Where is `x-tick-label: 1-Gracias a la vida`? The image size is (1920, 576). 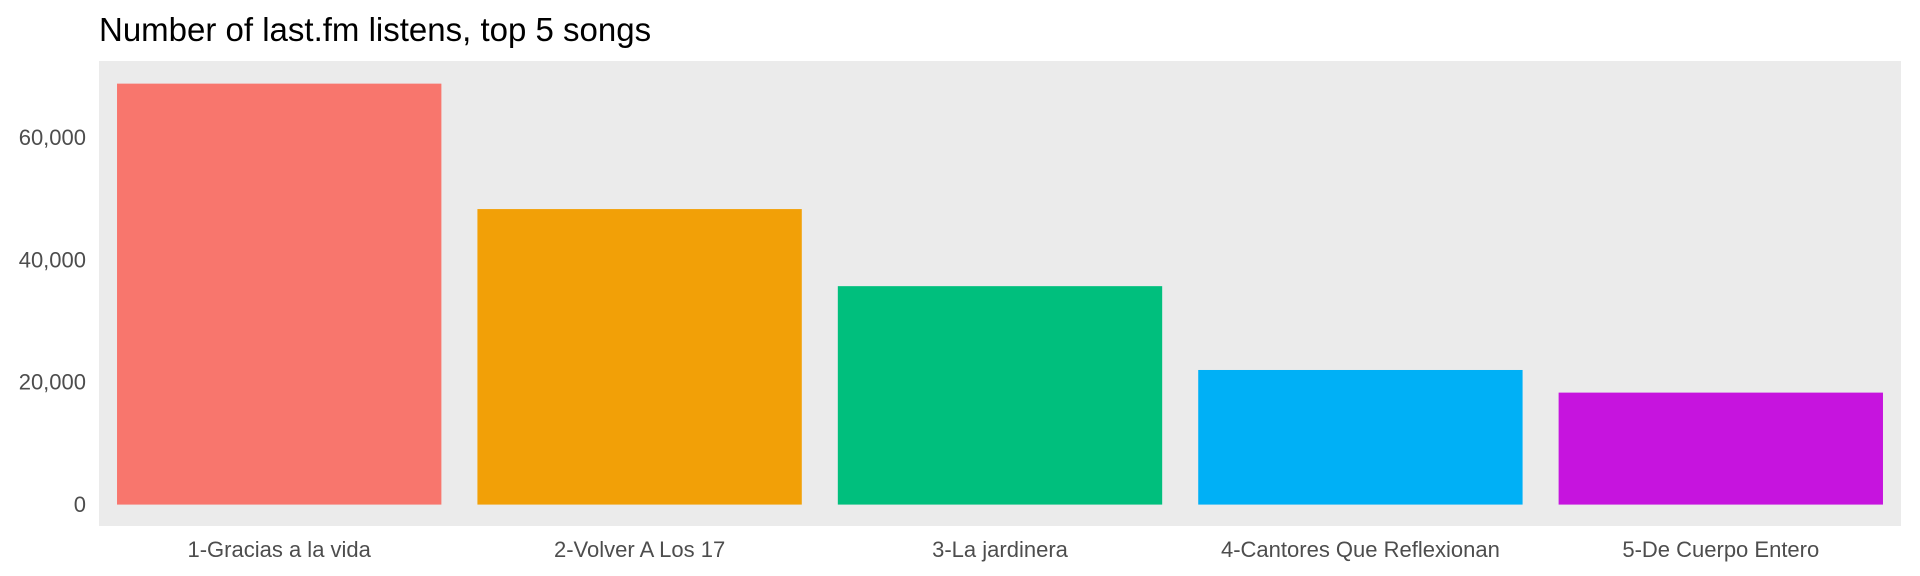
x-tick-label: 1-Gracias a la vida is located at coordinates (279, 549).